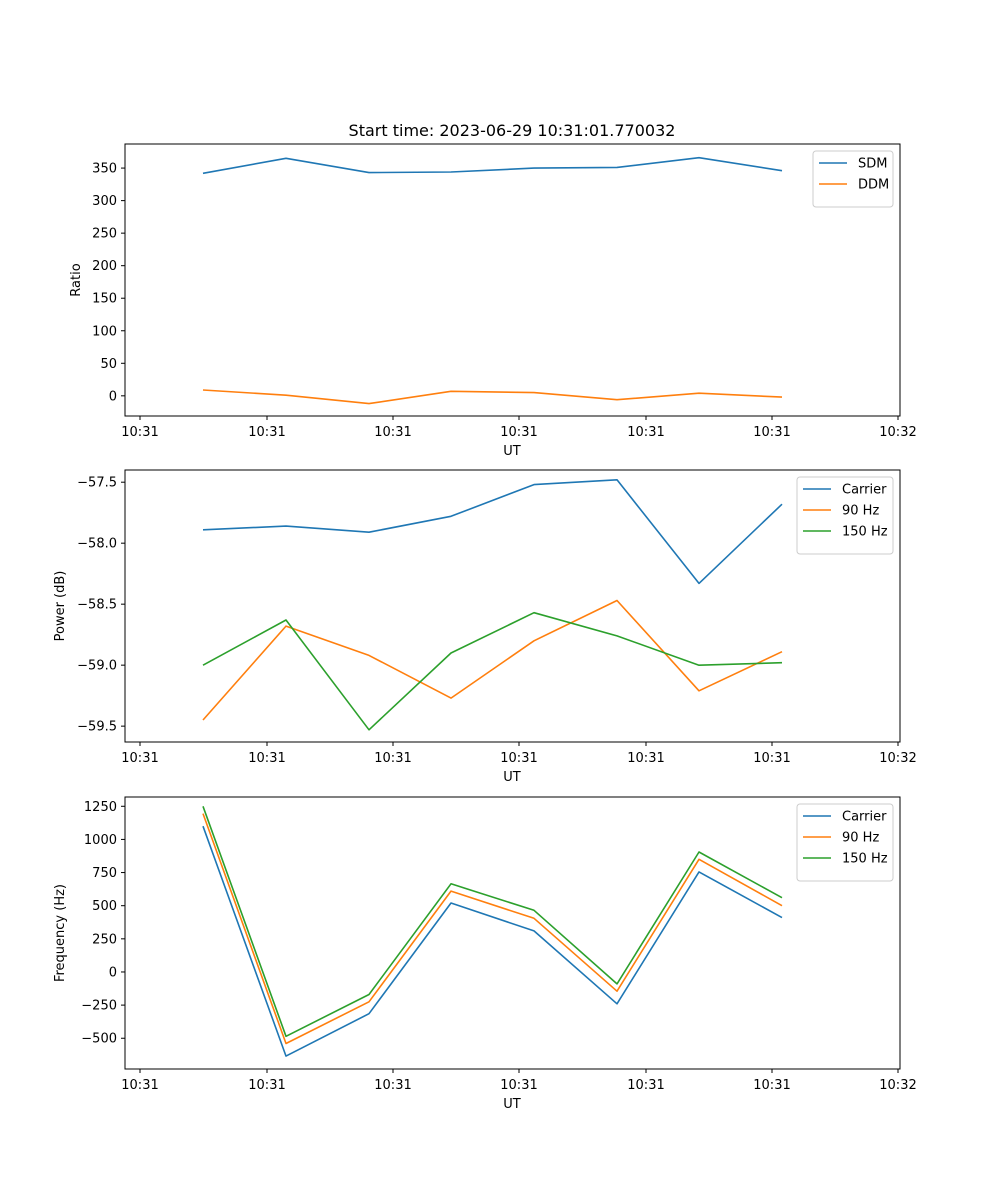  Describe the element at coordinates (104, 201) in the screenshot. I see `y-tick-label: 300` at that location.